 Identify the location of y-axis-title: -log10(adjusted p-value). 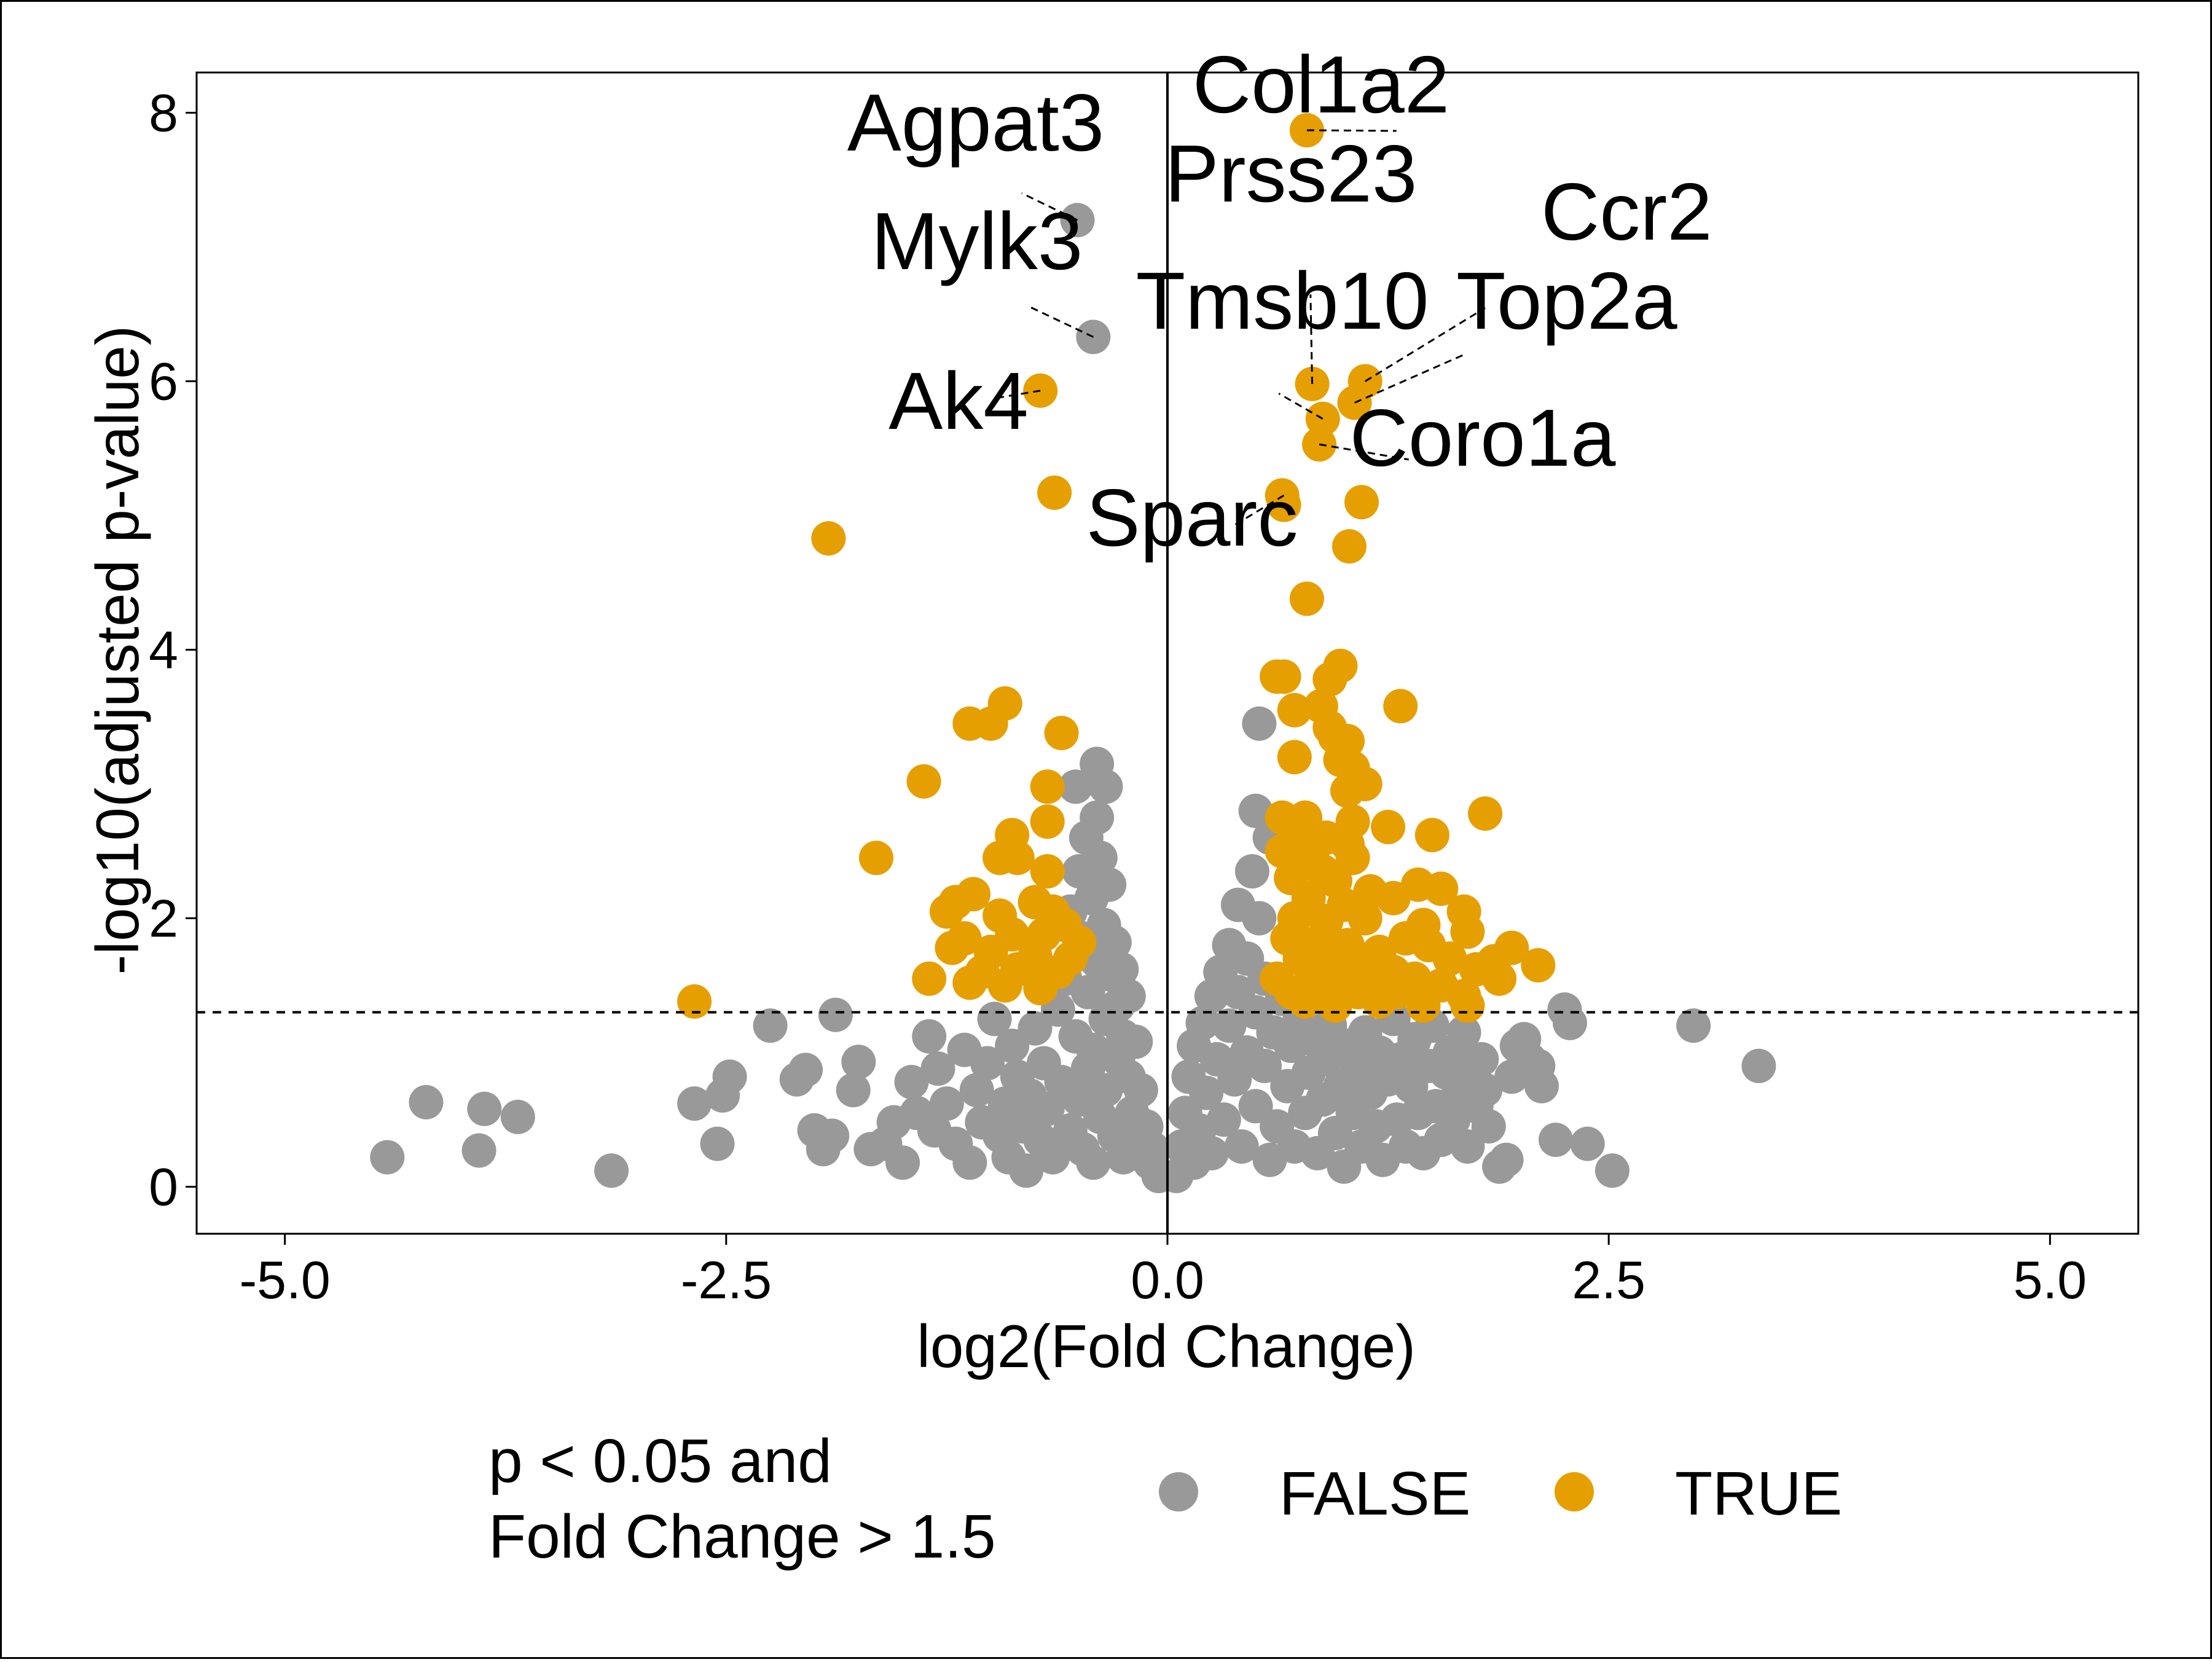
(117, 650).